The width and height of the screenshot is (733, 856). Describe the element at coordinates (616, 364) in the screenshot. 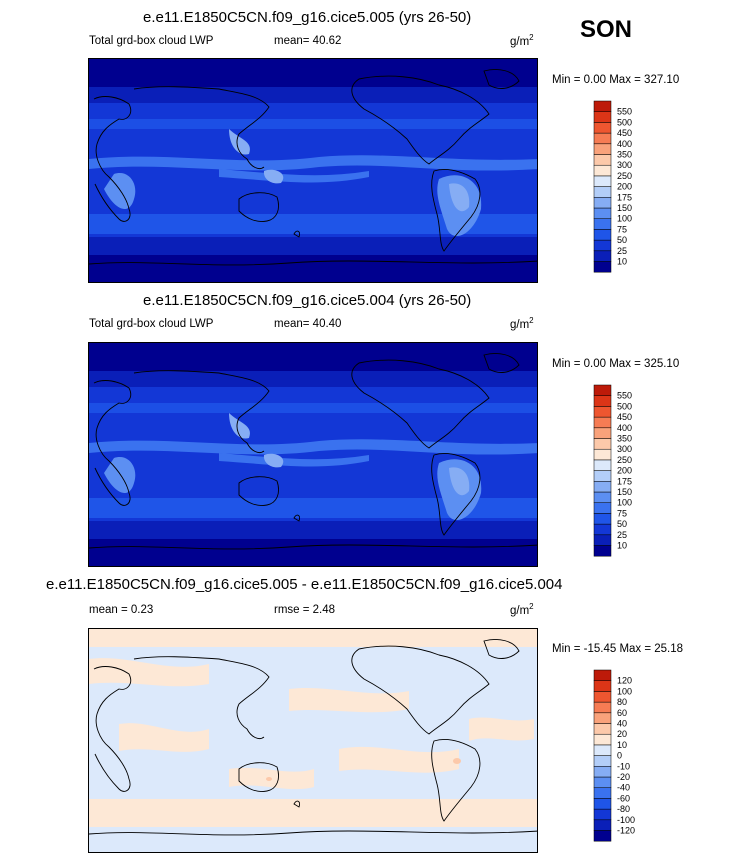

I see `panel2-minmax: Min = 0.00 Max = 325.10` at that location.